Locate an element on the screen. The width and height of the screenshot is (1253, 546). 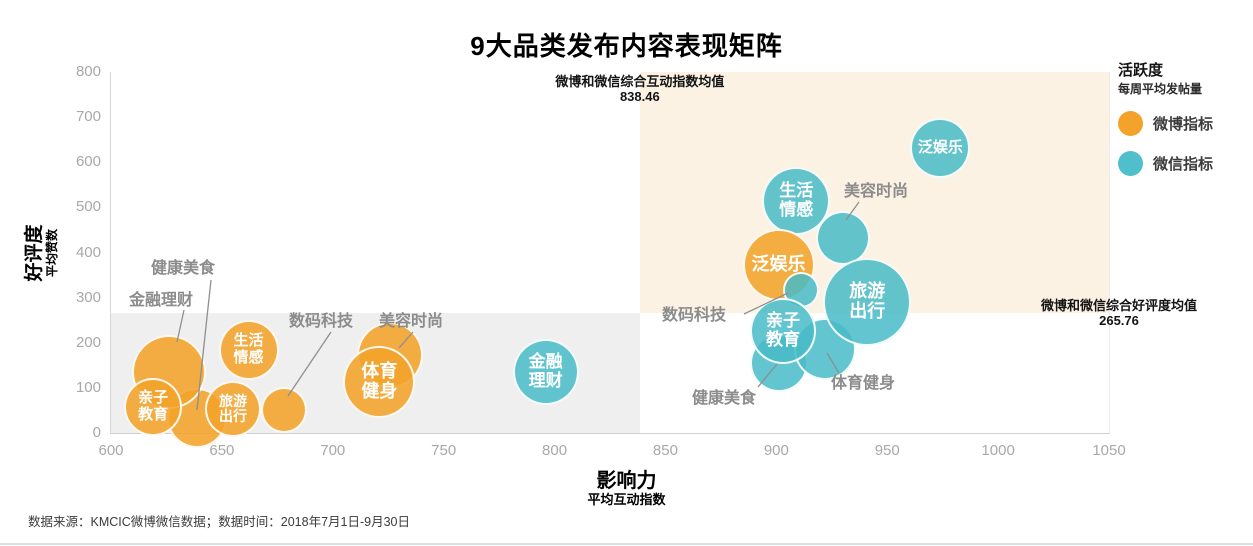
bubble-weibo-entertainment: 泛娱乐 is located at coordinates (778, 265).